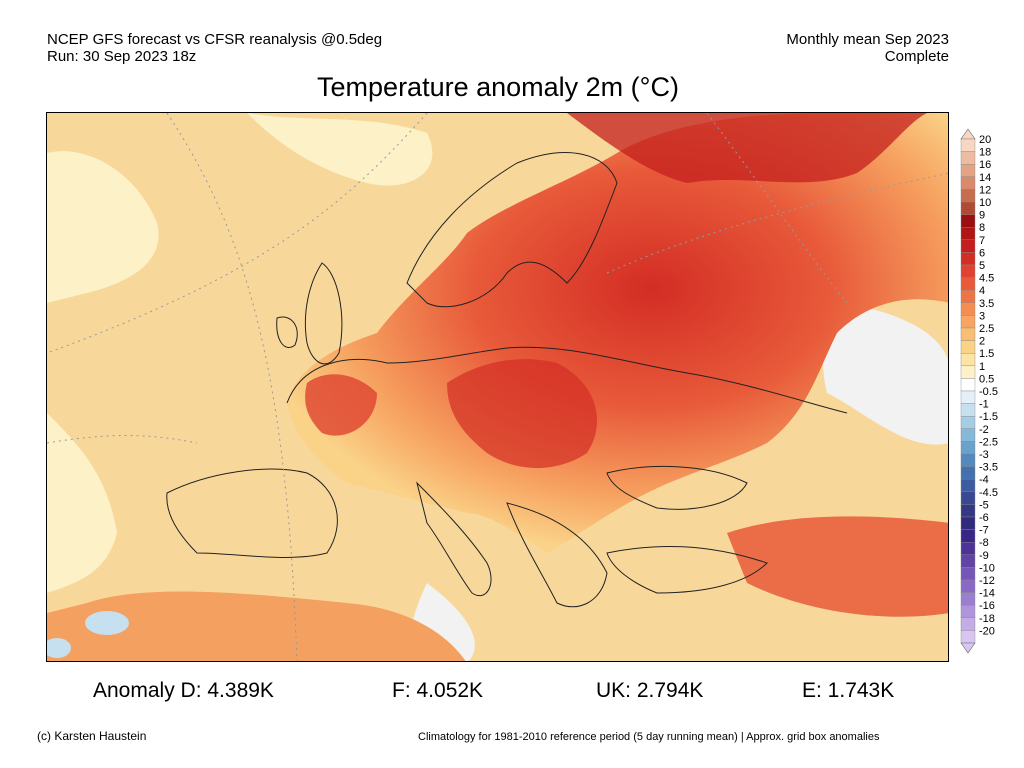  What do you see at coordinates (107, 623) in the screenshot?
I see `cool-spot-atlas` at bounding box center [107, 623].